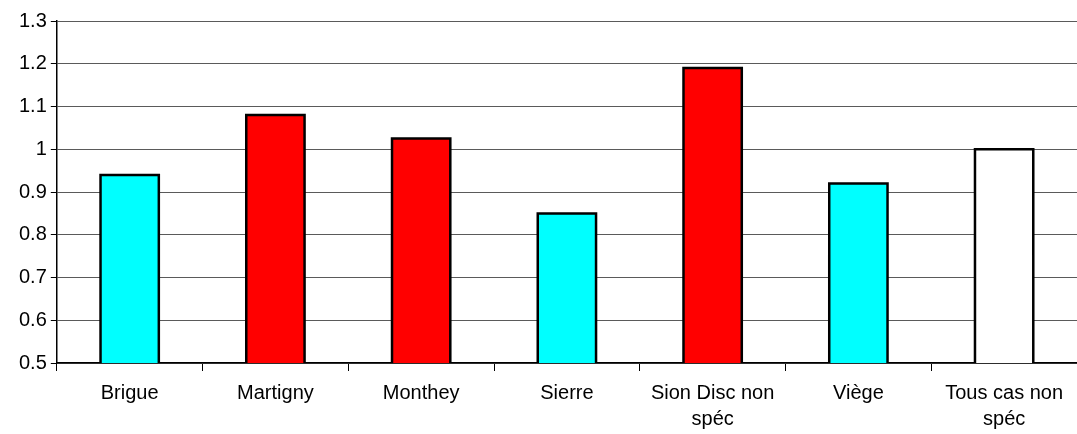 This screenshot has height=434, width=1077. I want to click on x-tick-label: Martigny, so click(275, 391).